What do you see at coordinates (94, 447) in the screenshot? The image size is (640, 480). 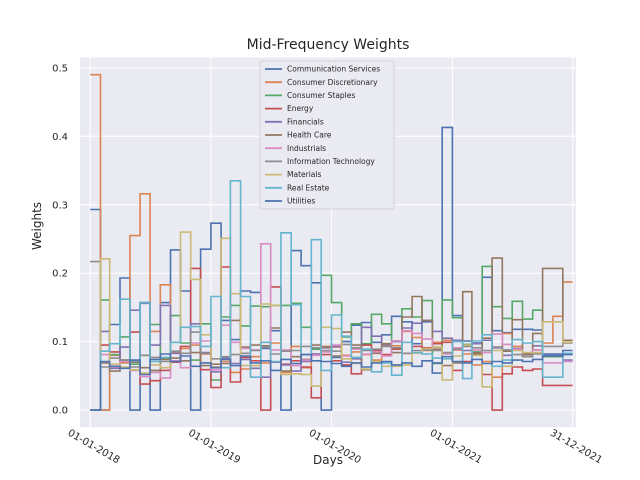 I see `x-tick-label: 01-01-2018` at bounding box center [94, 447].